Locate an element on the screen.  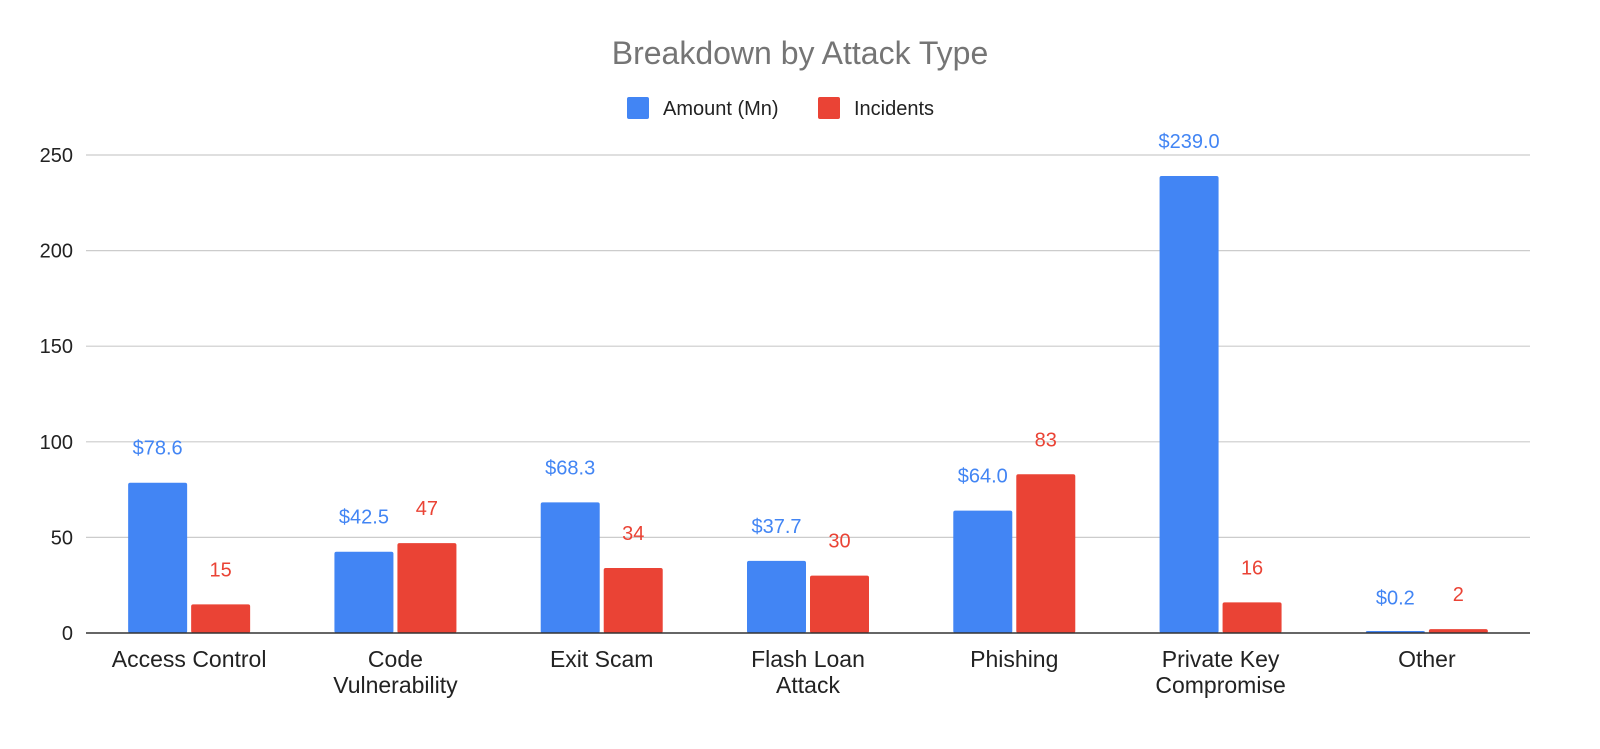
data-label-amount: $42.5 is located at coordinates (364, 518).